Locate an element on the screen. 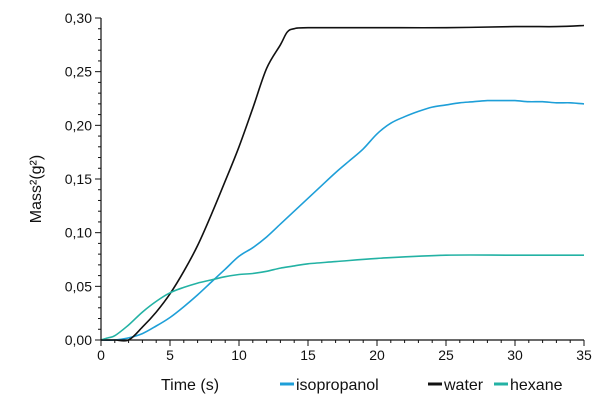 This screenshot has height=398, width=603. x-axis-title: Time (s) is located at coordinates (190, 385).